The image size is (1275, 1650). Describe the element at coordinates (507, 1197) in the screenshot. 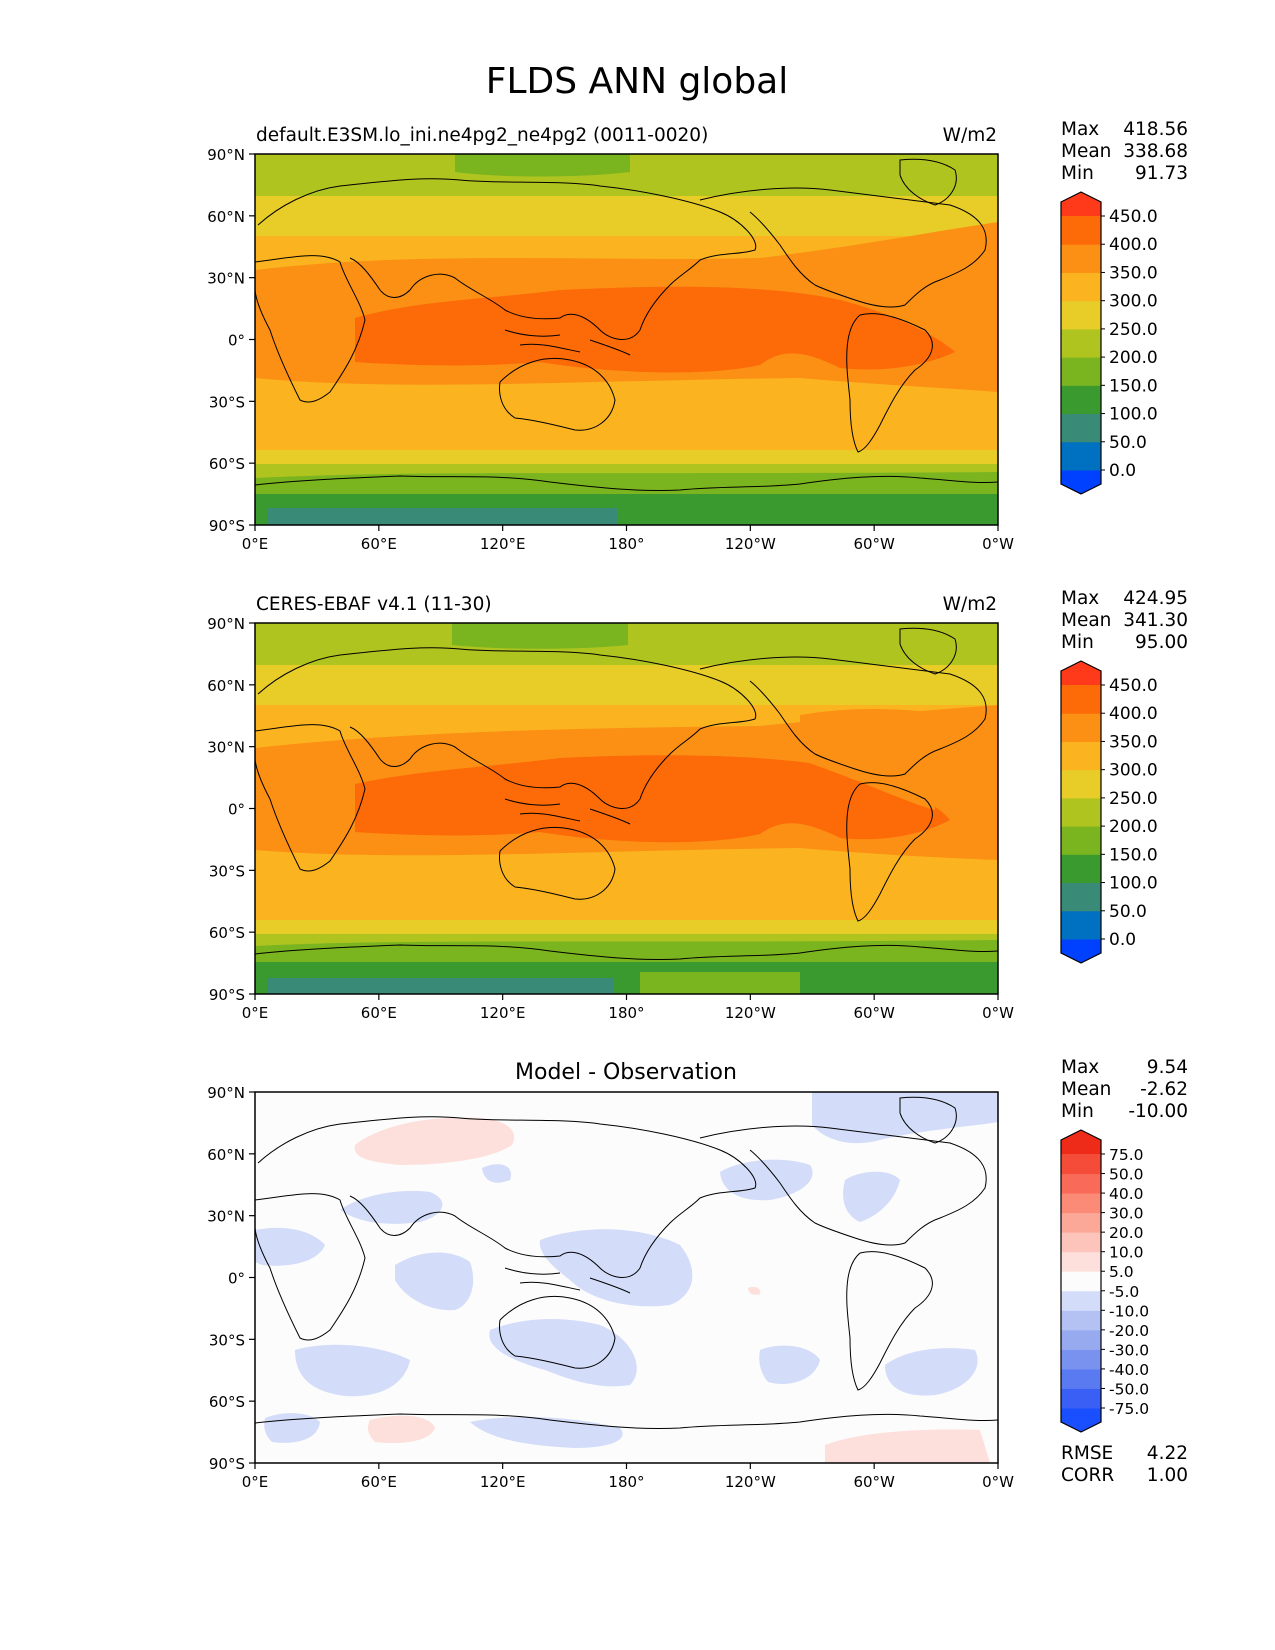

I see `eurasia-coast` at that location.